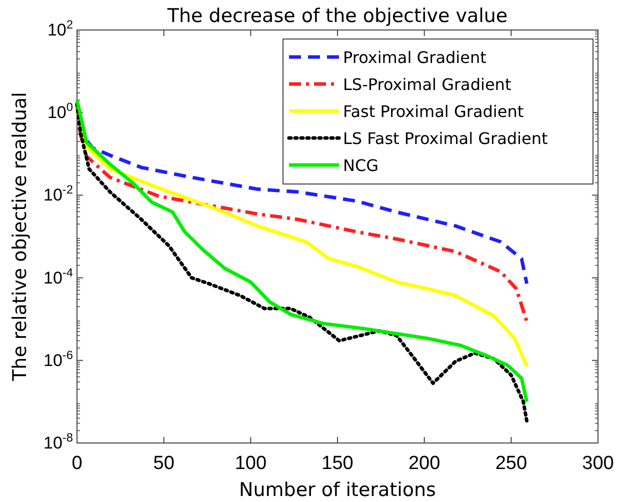 The image size is (619, 502). Describe the element at coordinates (511, 463) in the screenshot. I see `x-tick-label: 250` at that location.